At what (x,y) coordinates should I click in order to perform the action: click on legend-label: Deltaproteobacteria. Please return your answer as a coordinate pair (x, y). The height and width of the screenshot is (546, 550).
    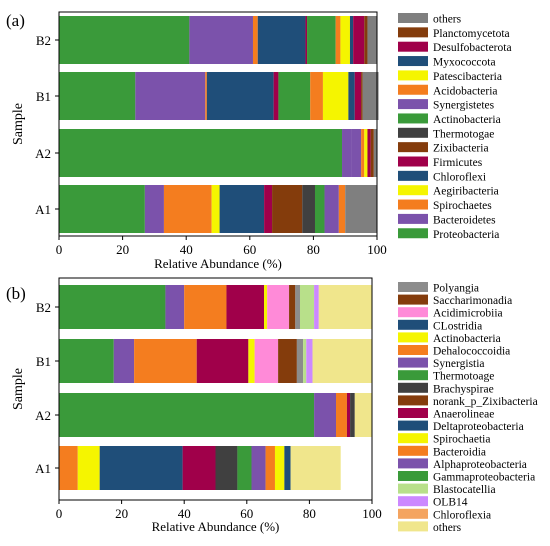
    Looking at the image, I should click on (478, 427).